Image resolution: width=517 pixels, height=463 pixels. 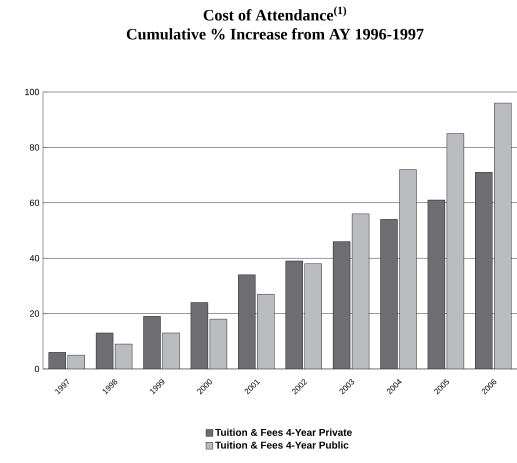 What do you see at coordinates (282, 445) in the screenshot?
I see `legend-label: Tuition & Fees 4-Year Public` at bounding box center [282, 445].